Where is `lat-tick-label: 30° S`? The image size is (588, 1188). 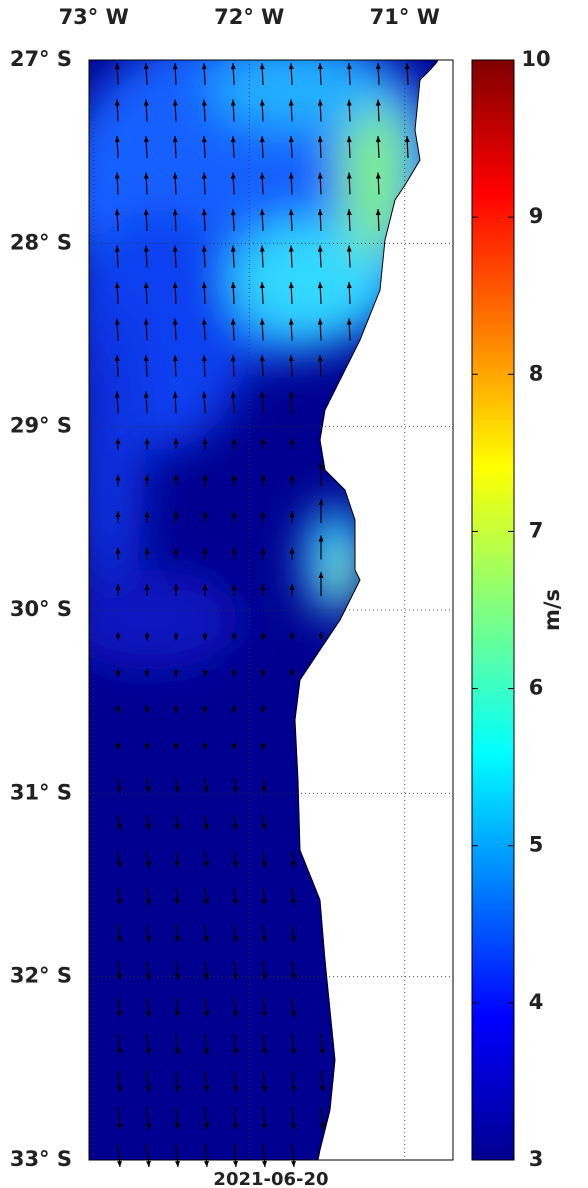 lat-tick-label: 30° S is located at coordinates (41, 609).